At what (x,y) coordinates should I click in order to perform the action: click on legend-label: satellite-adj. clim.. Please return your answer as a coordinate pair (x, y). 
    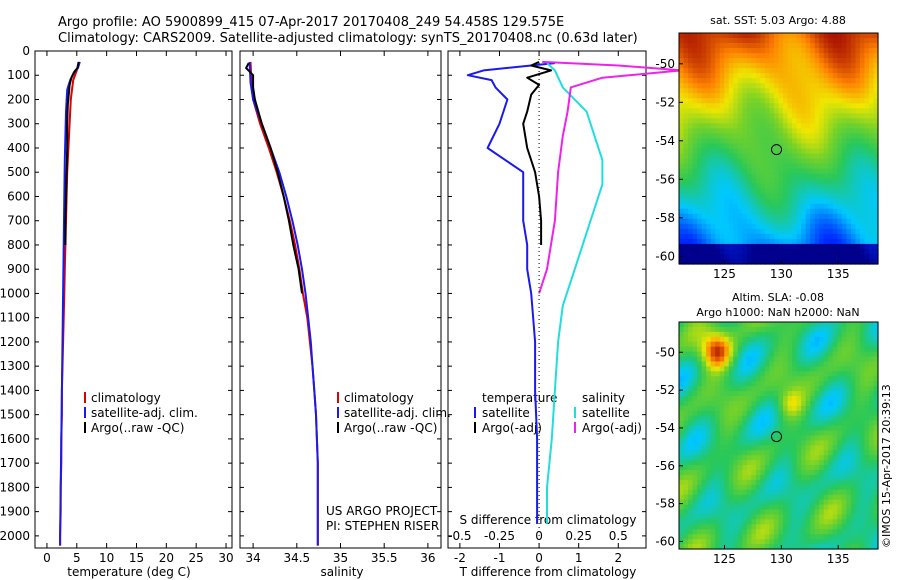
    Looking at the image, I should click on (144, 413).